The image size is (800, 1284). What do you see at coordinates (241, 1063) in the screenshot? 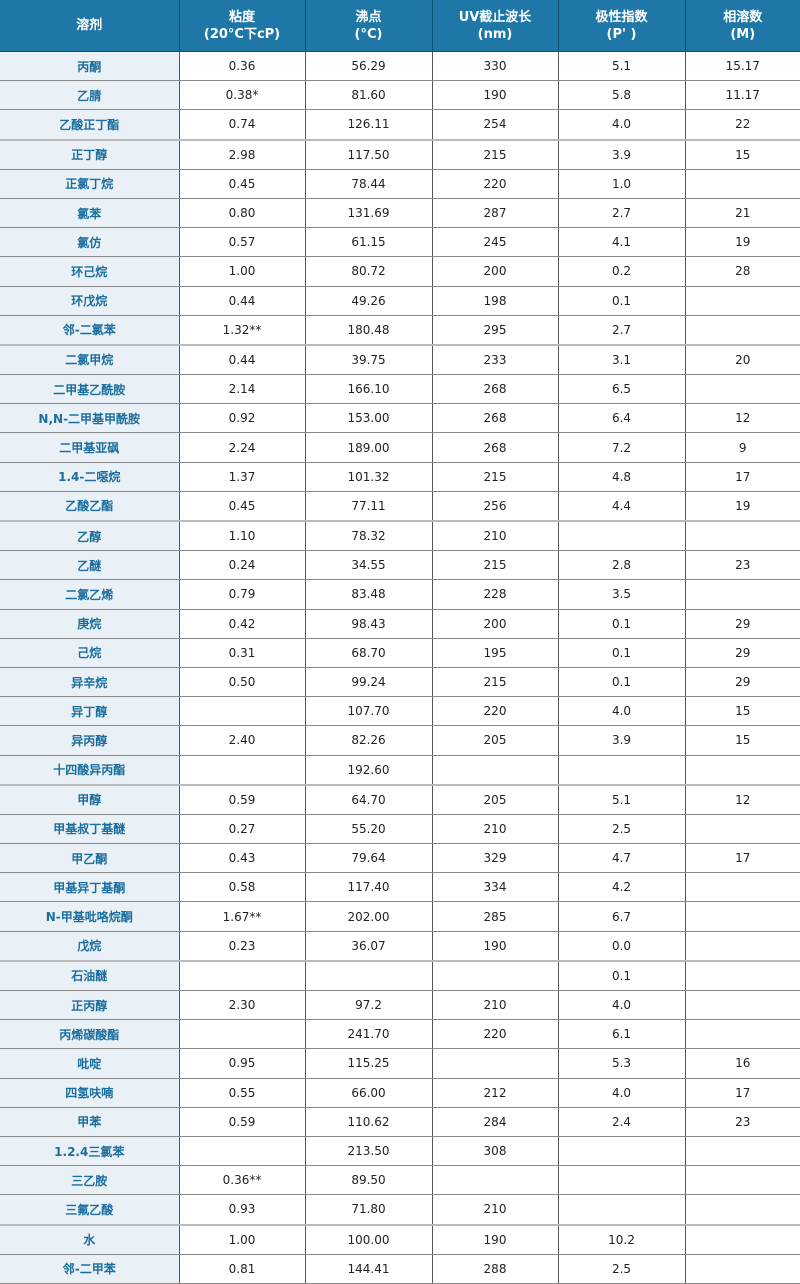
I see `cell-viscosity: 0.95` at bounding box center [241, 1063].